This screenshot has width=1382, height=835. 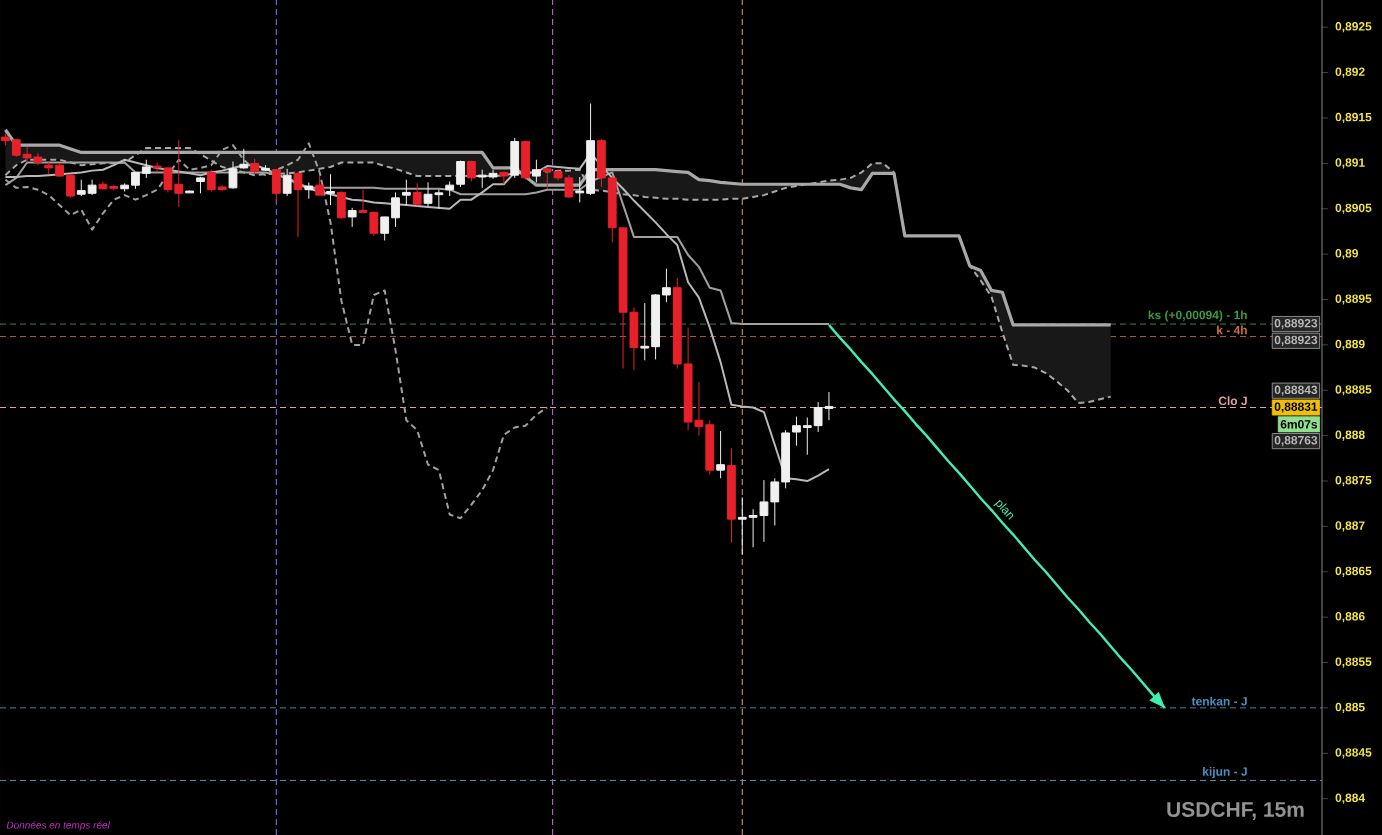 What do you see at coordinates (1353, 753) in the screenshot?
I see `y-tick-label: 0,8845` at bounding box center [1353, 753].